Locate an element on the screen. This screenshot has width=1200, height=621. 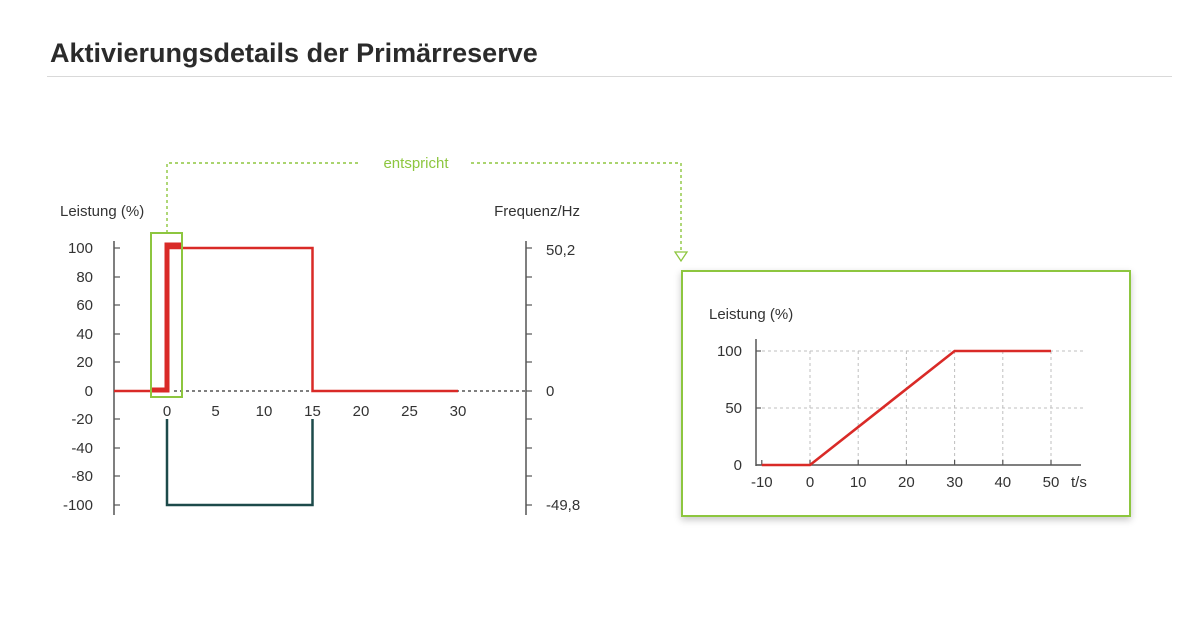
inset-x-tick-label: 30 is located at coordinates (954, 482).